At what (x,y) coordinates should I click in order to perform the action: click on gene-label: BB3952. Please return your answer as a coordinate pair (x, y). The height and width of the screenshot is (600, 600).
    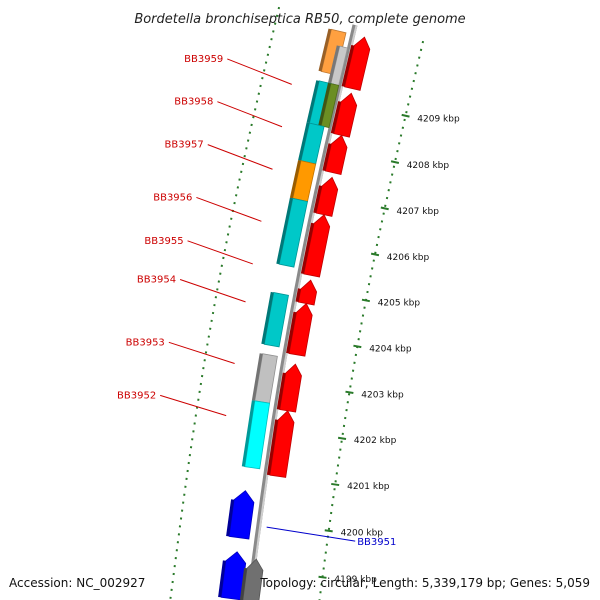
    Looking at the image, I should click on (136, 395).